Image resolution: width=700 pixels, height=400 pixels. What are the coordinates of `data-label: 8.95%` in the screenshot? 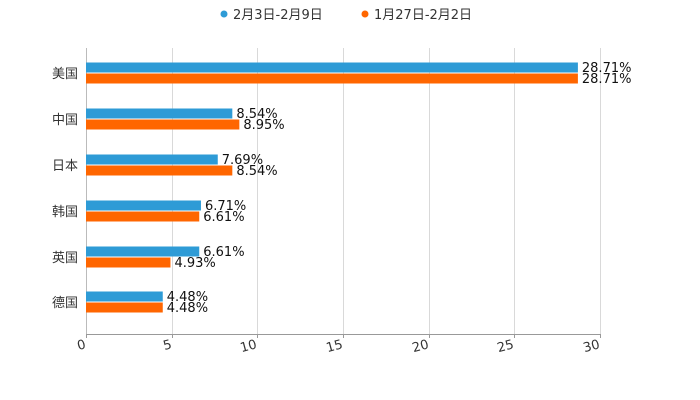 It's located at (263, 125).